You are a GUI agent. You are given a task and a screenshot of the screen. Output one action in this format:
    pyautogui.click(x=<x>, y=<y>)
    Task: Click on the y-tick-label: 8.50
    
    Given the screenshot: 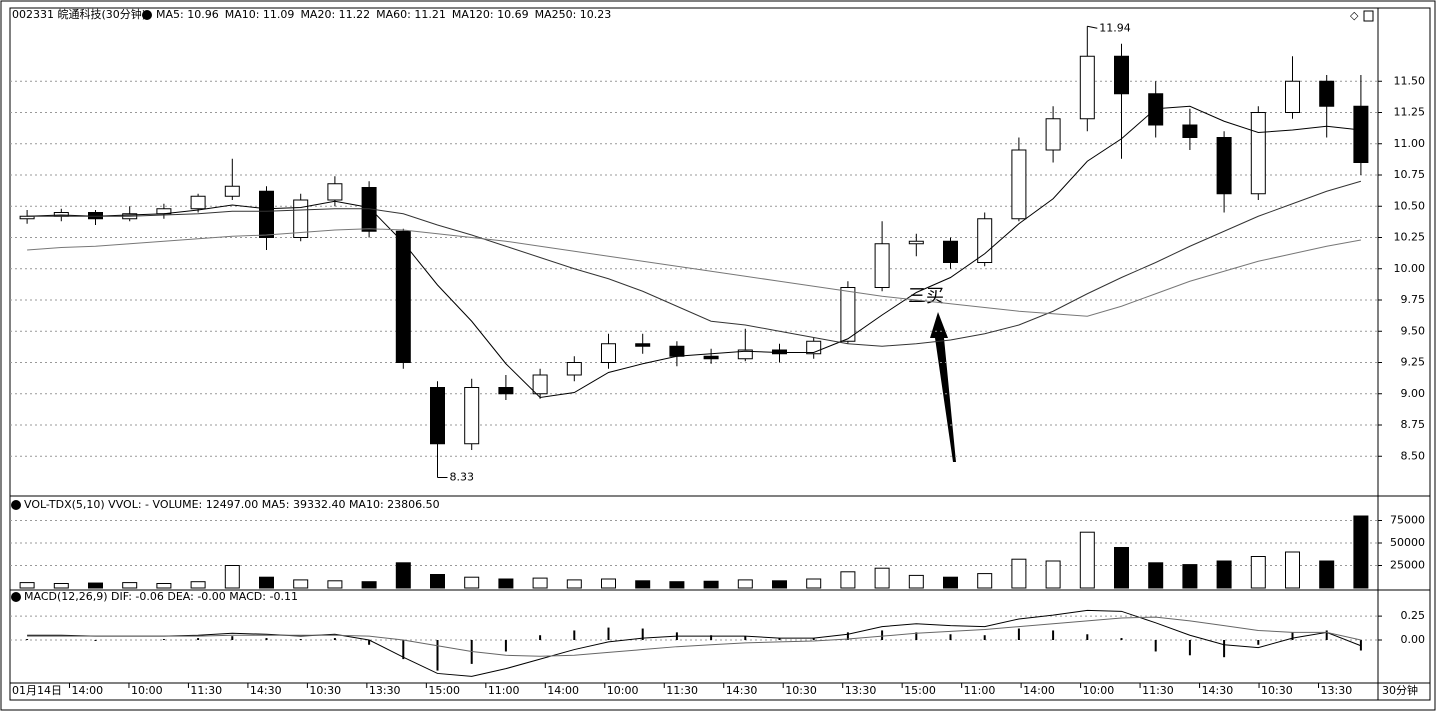 What is the action you would take?
    pyautogui.click(x=1413, y=455)
    